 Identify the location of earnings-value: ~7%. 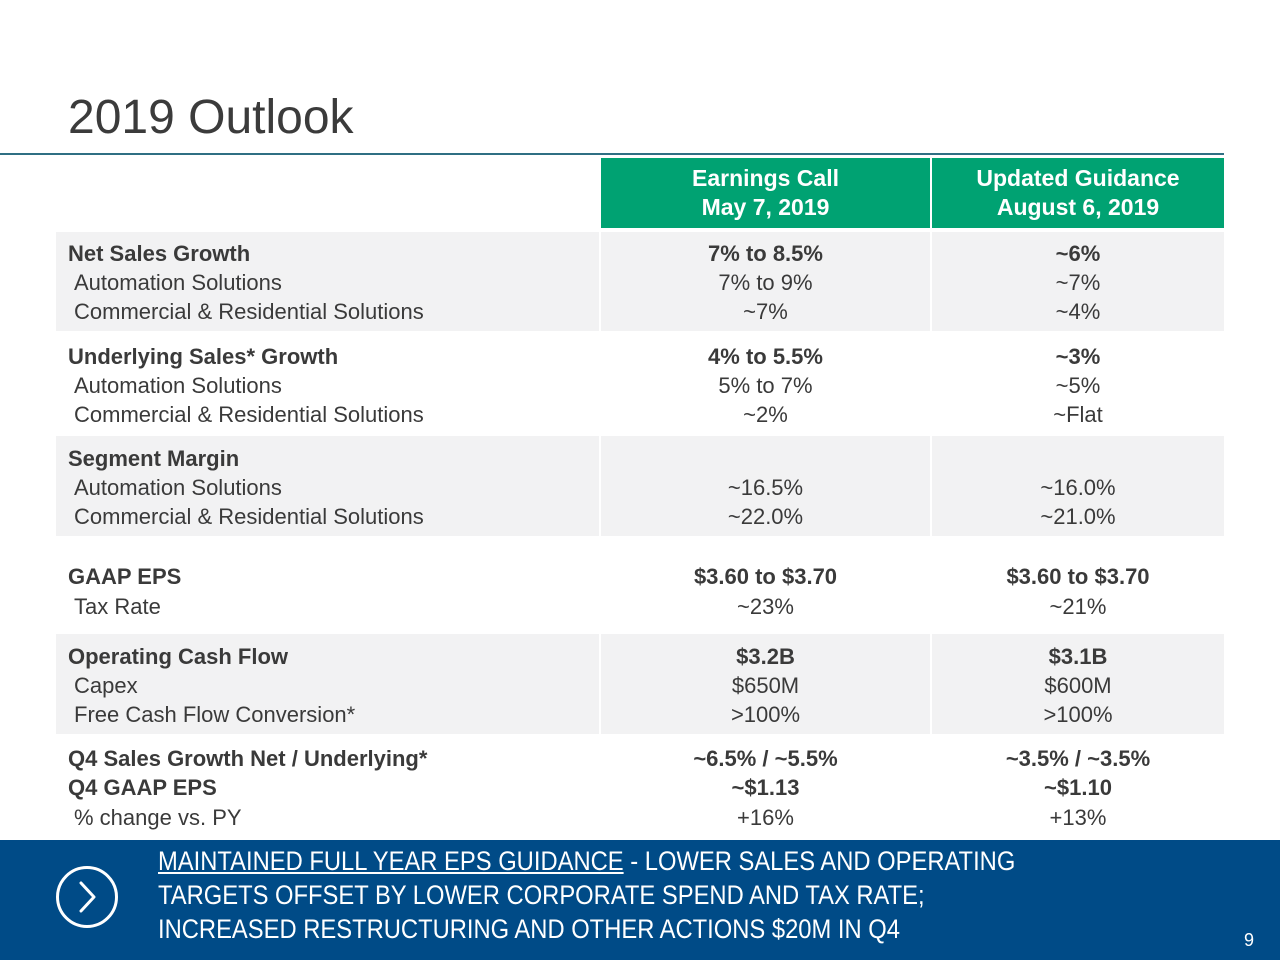
(765, 311).